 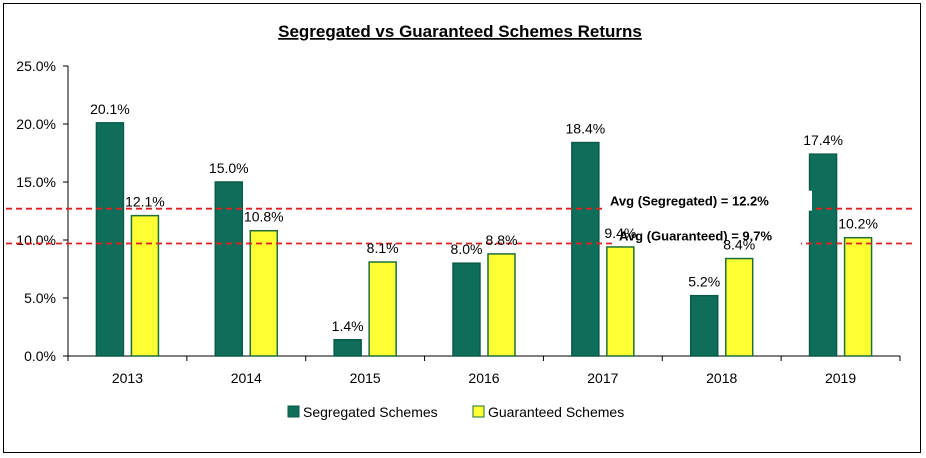 What do you see at coordinates (858, 224) in the screenshot?
I see `data-label-guaranteed: 10.2%` at bounding box center [858, 224].